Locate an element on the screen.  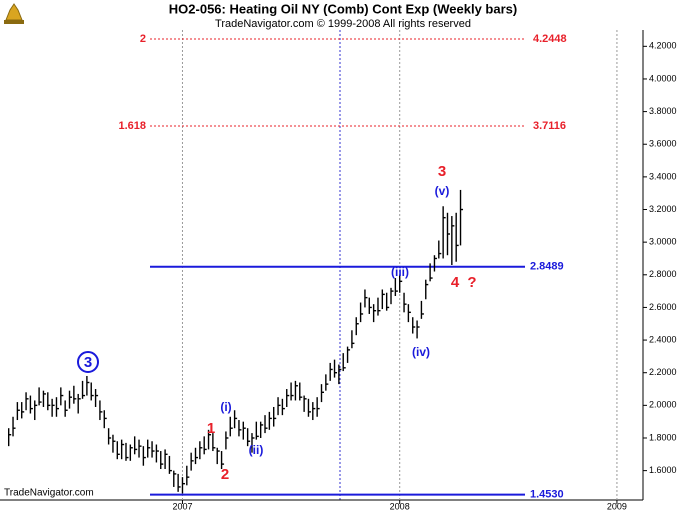
support-value: 1.4530 is located at coordinates (547, 495).